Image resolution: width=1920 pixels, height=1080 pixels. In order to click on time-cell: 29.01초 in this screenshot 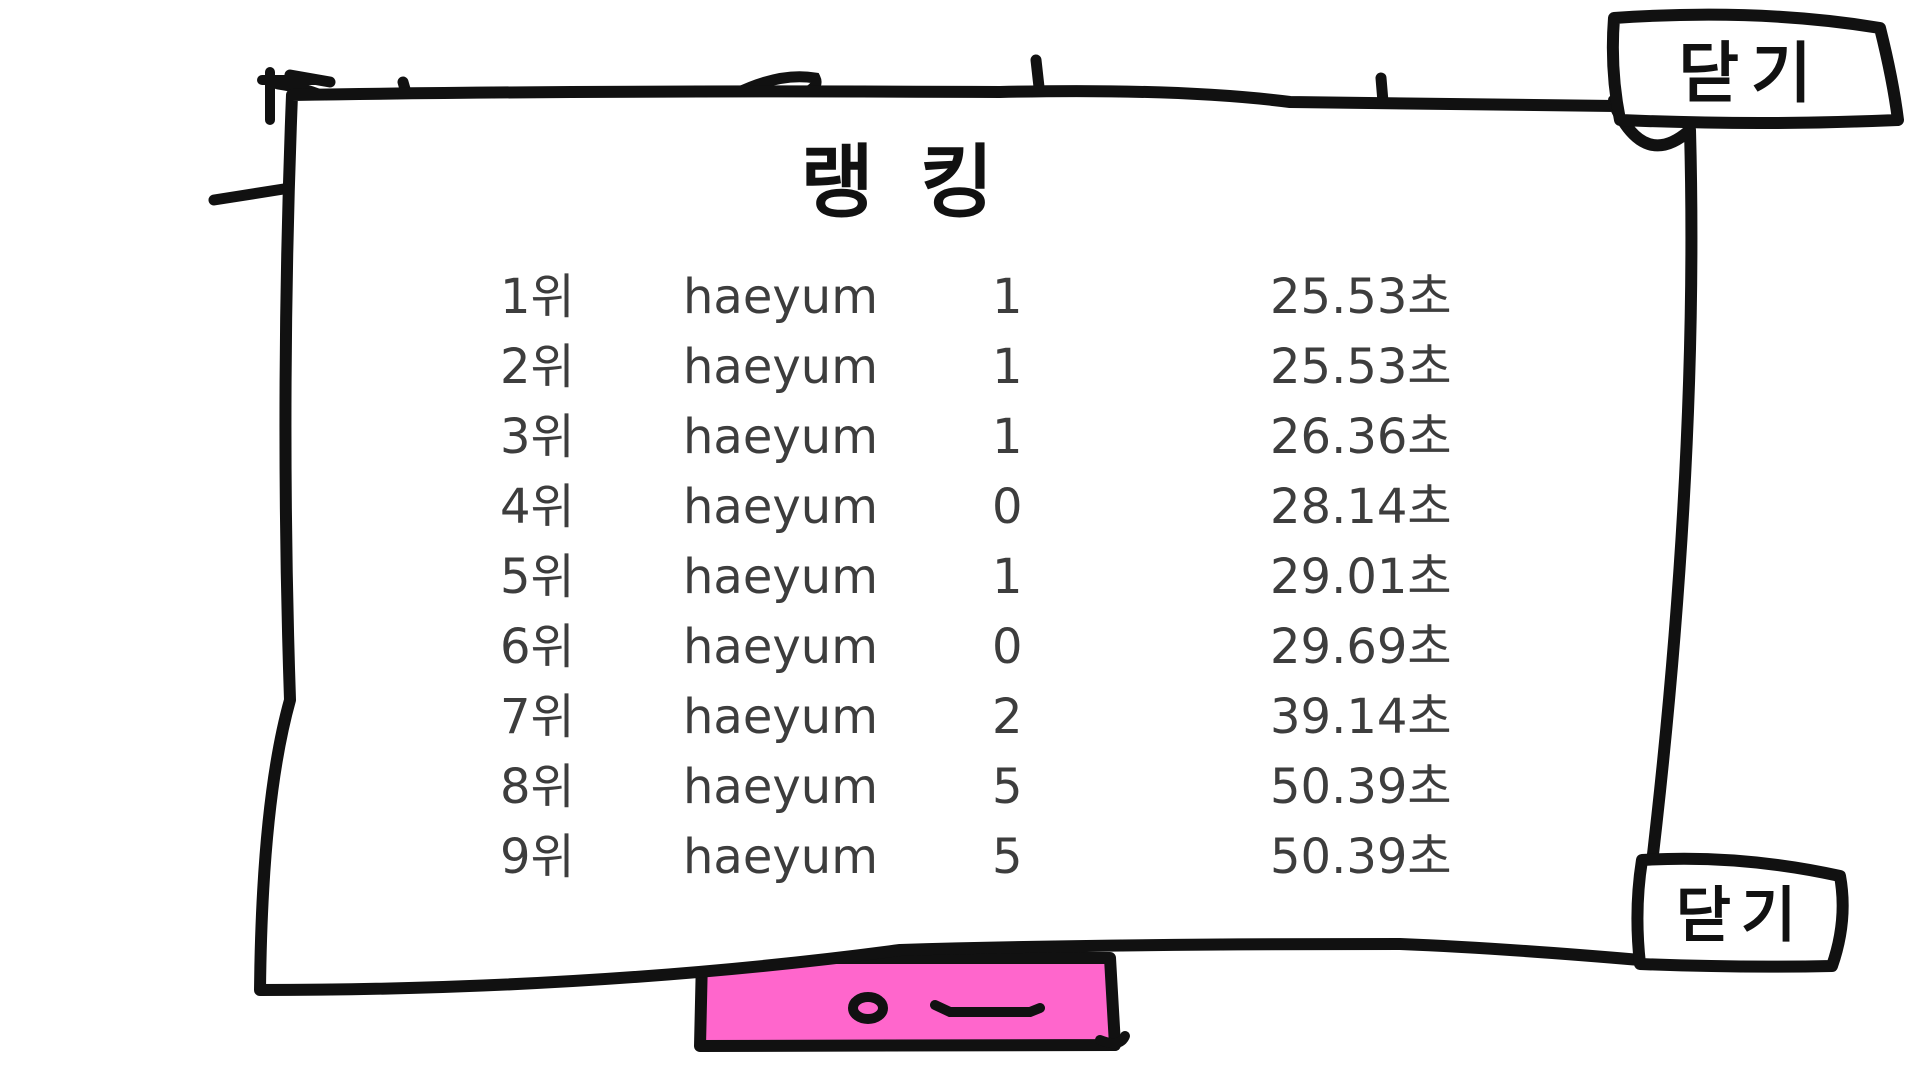, I will do `click(1361, 577)`.